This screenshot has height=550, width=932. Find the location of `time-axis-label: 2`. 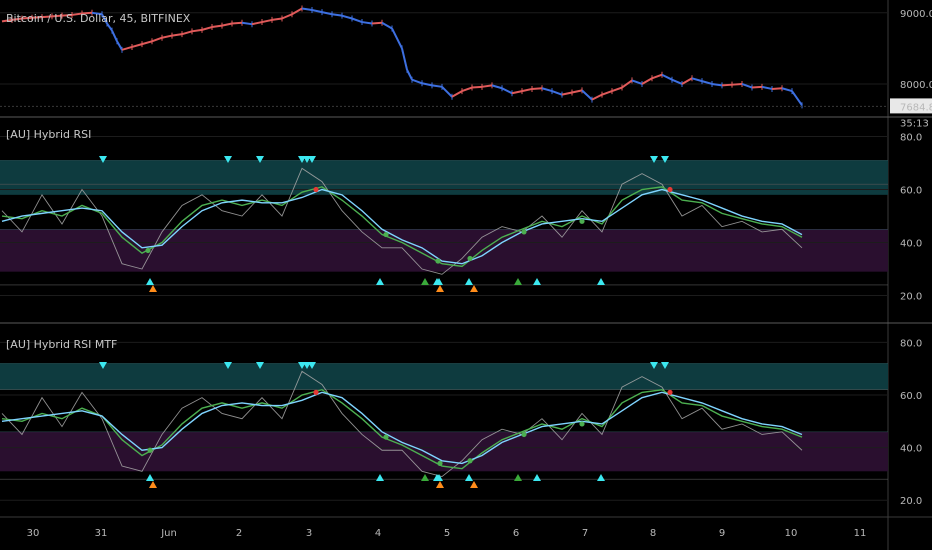

time-axis-label: 2 is located at coordinates (239, 533).